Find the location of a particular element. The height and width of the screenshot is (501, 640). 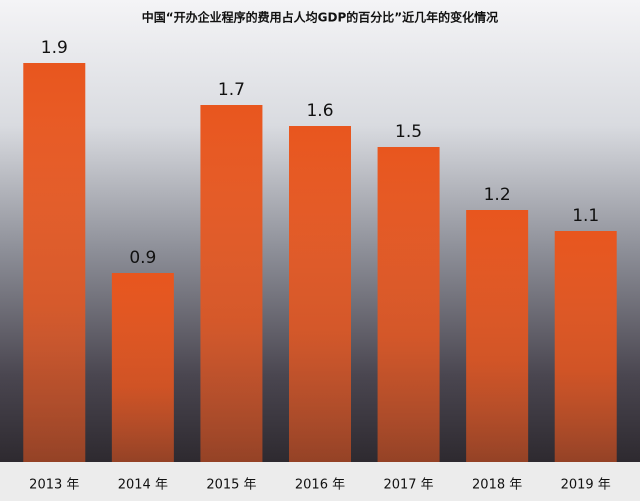

x-tick-label: 2016 年 is located at coordinates (320, 485).